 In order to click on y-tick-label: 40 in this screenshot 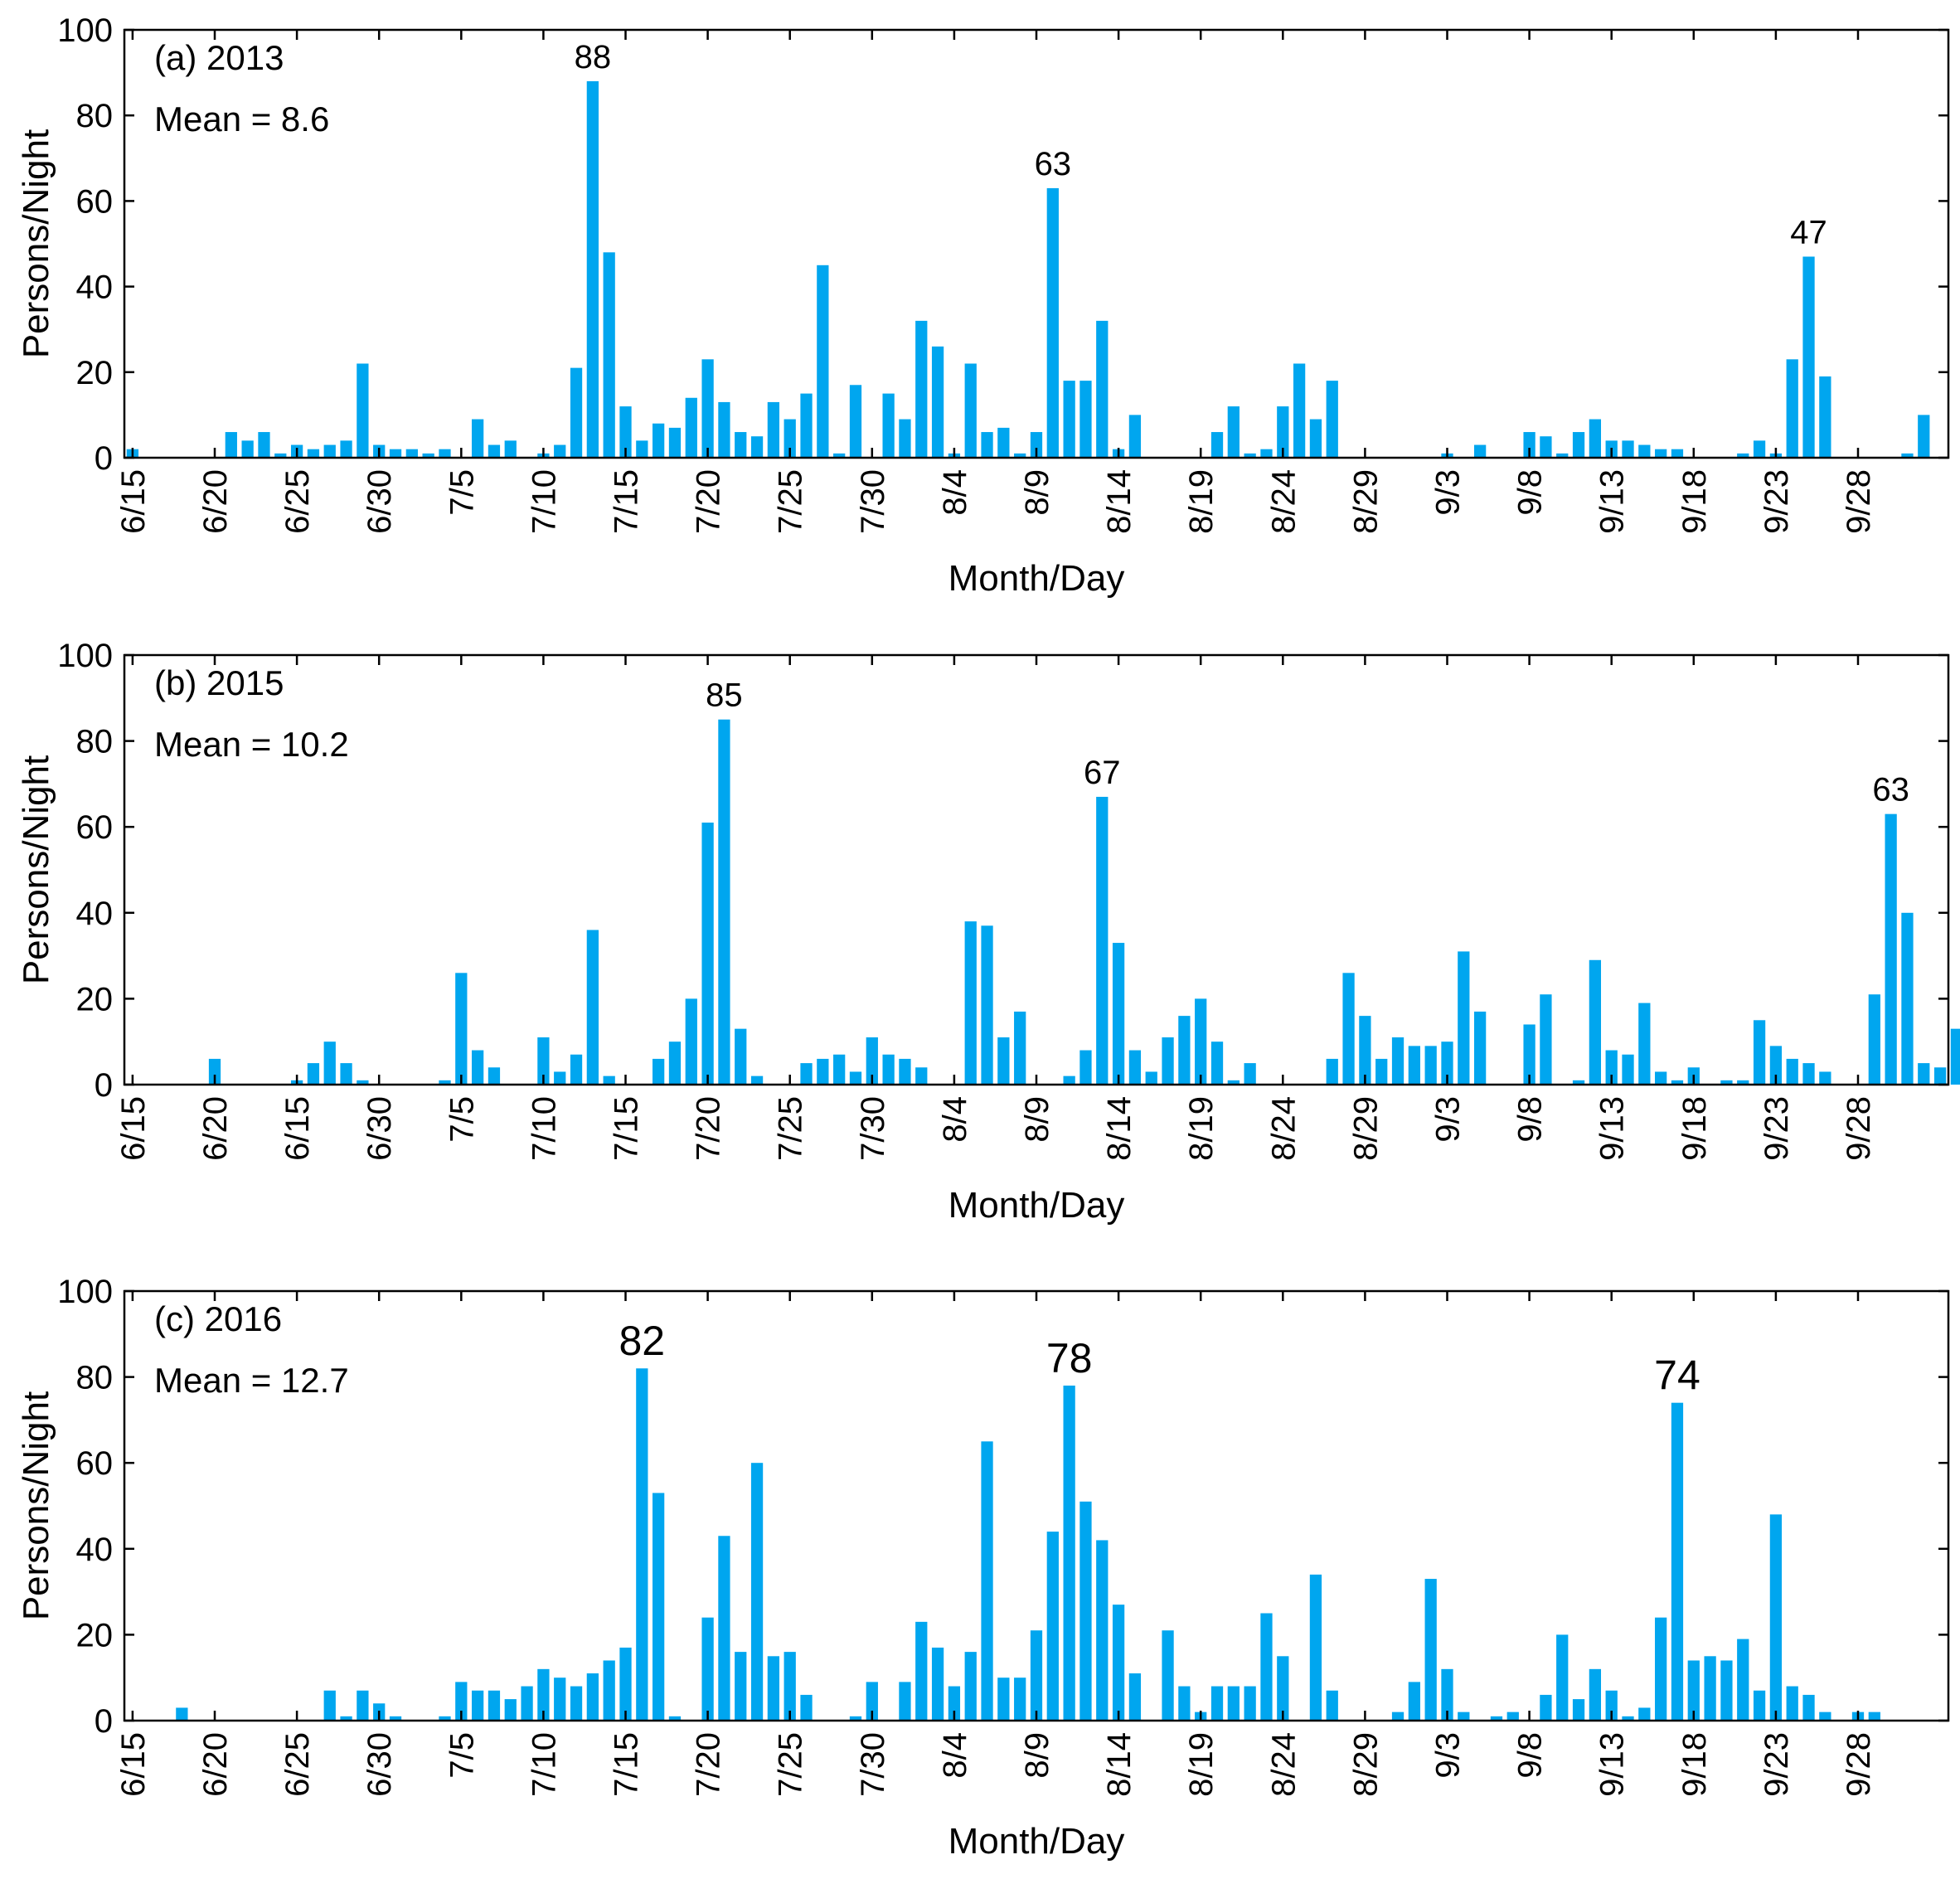, I will do `click(95, 1550)`.